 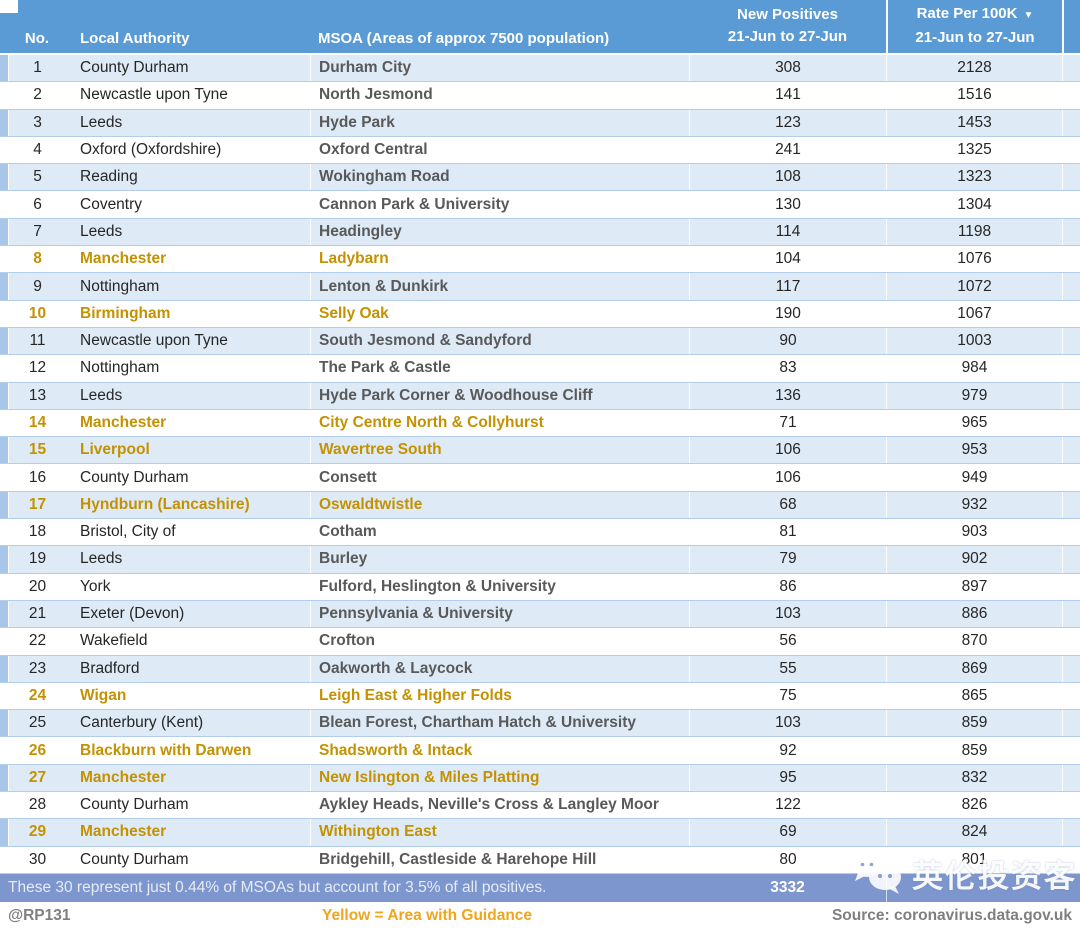 I want to click on cell-no: 26, so click(x=37, y=750).